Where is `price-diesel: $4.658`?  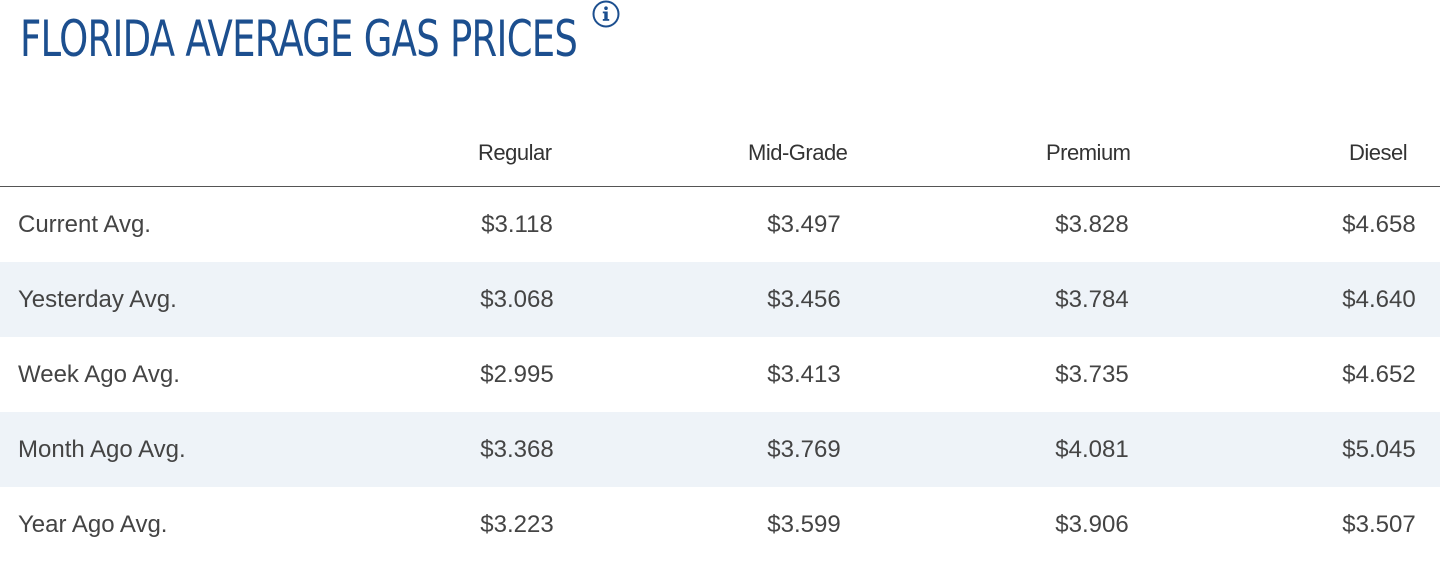 price-diesel: $4.658 is located at coordinates (1379, 224).